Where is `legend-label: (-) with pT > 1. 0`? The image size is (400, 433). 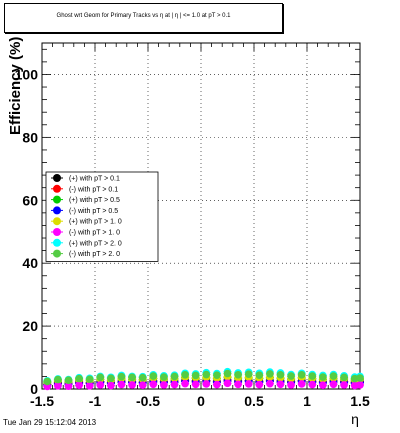
legend-label: (-) with pT > 1. 0 is located at coordinates (94, 233).